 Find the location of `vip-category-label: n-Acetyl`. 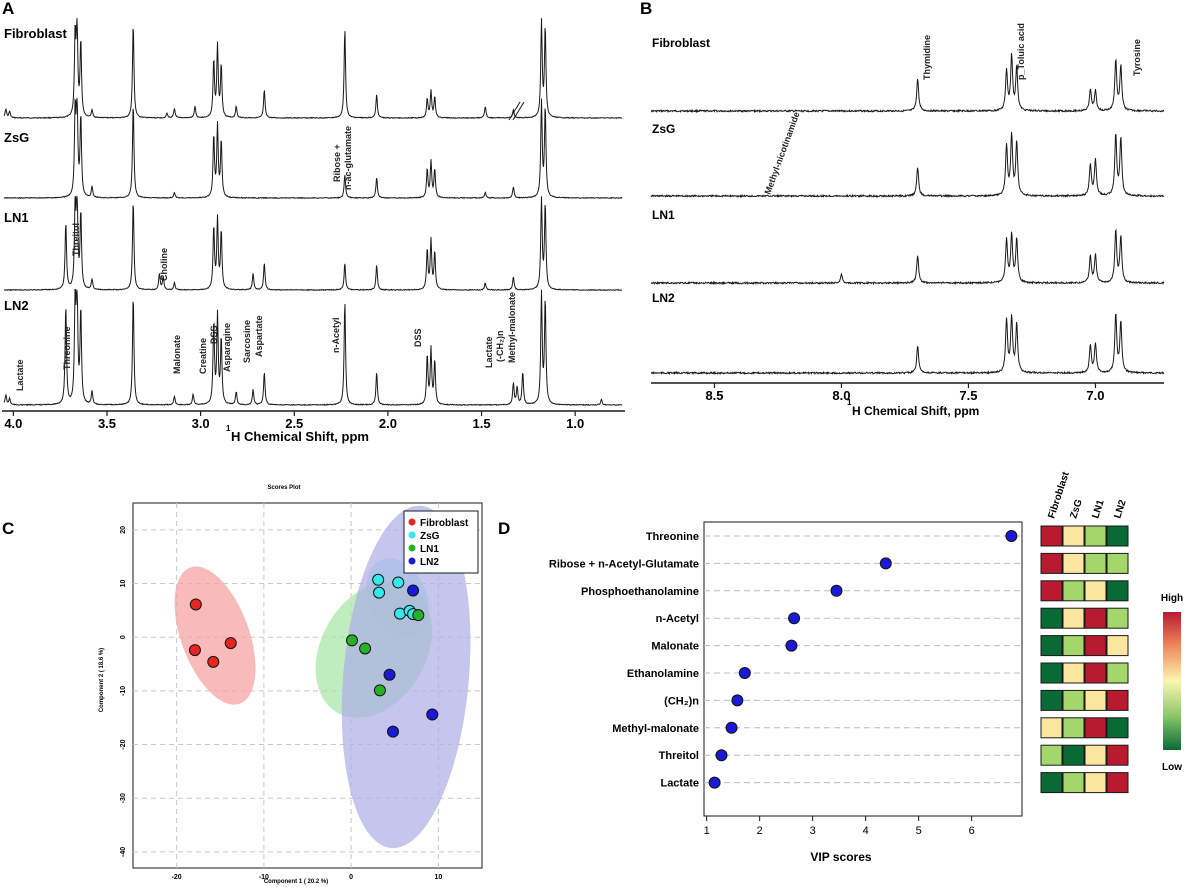

vip-category-label: n-Acetyl is located at coordinates (677, 619).